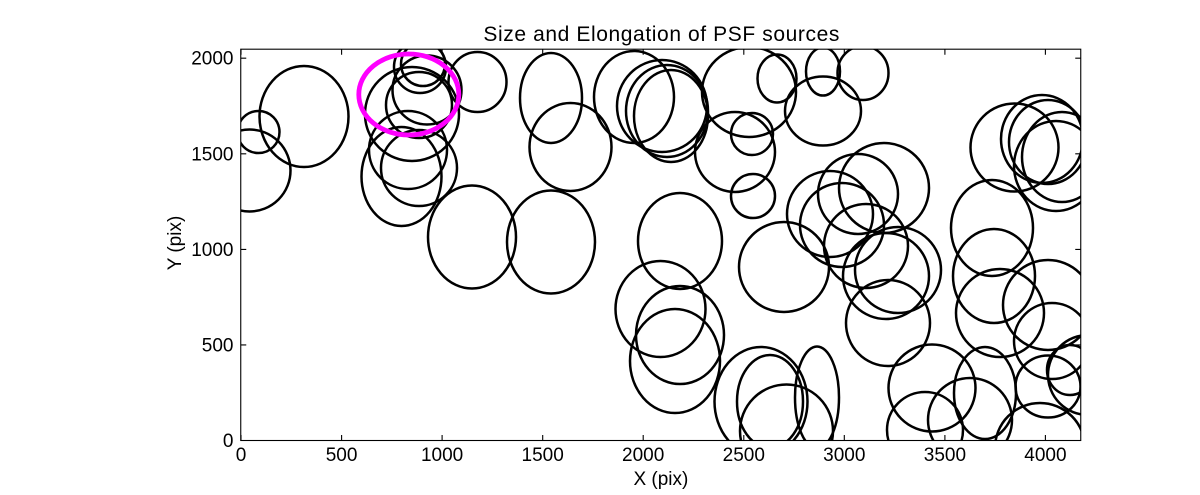 The width and height of the screenshot is (1200, 495). What do you see at coordinates (744, 455) in the screenshot?
I see `svg-text: 2500` at bounding box center [744, 455].